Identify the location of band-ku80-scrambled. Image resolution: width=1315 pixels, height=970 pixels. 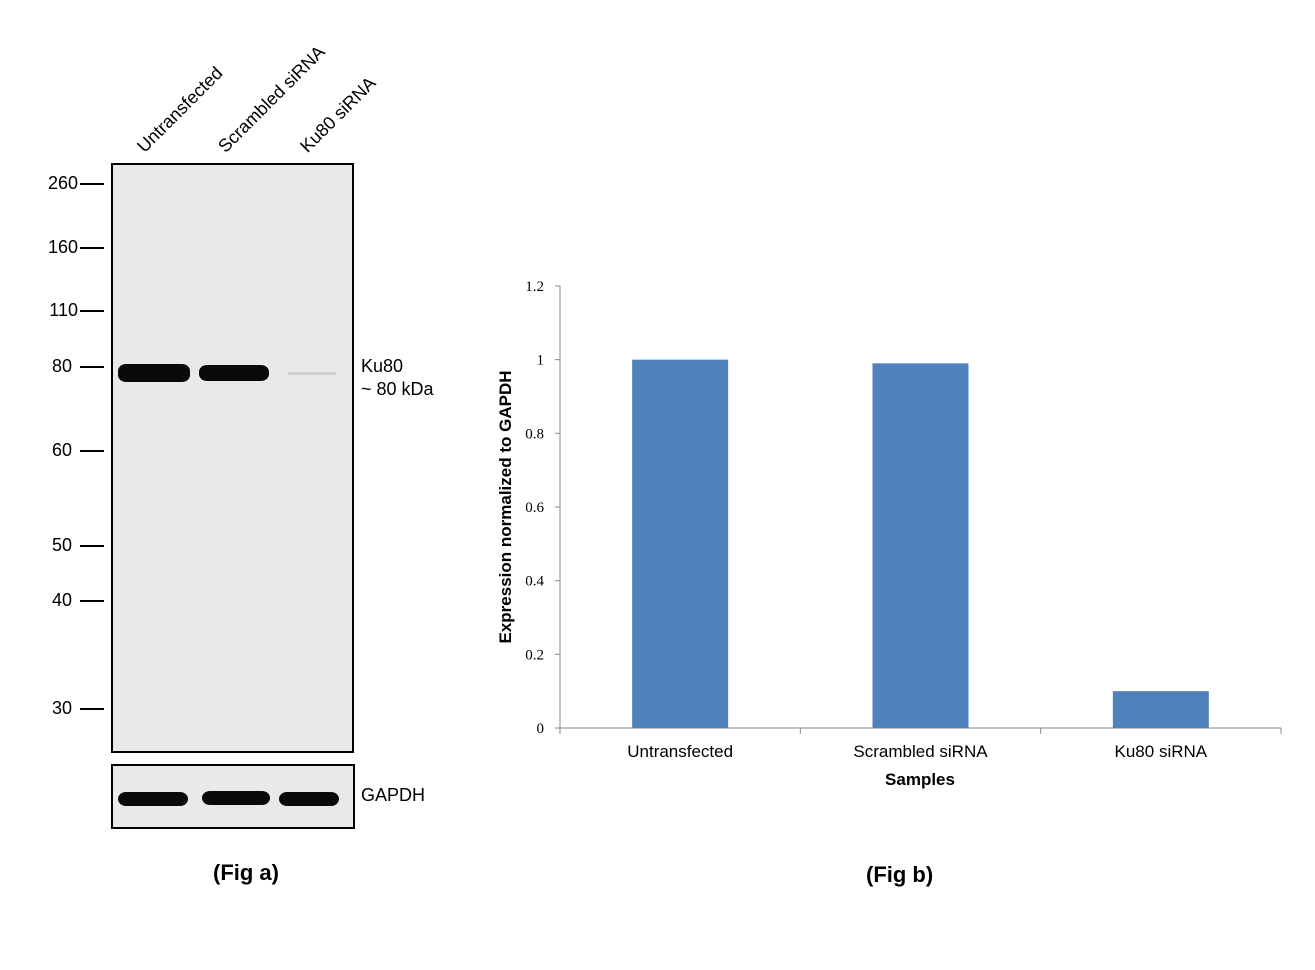
(234, 373).